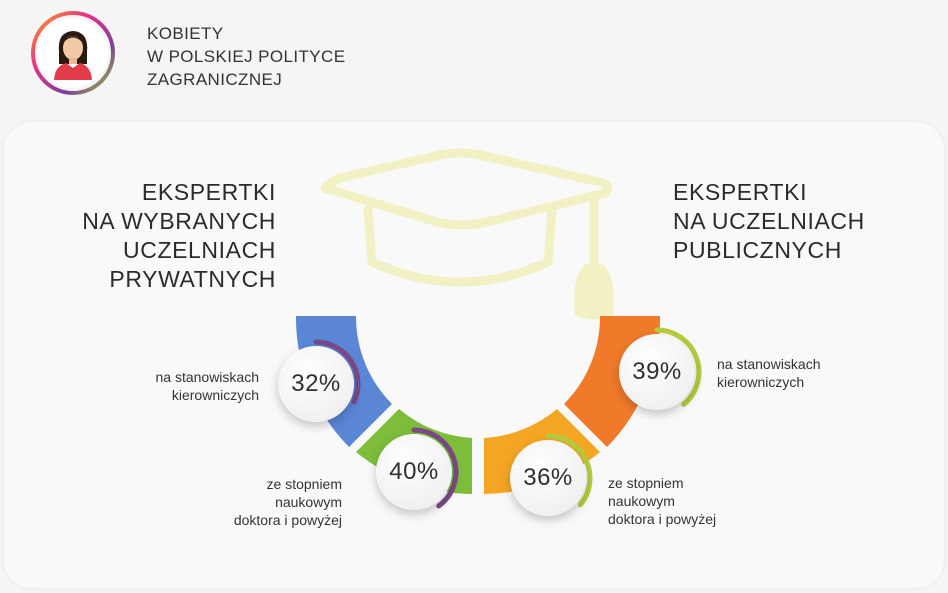  I want to click on right-heading: EKSPERTKI NA UCZELNIACH PUBLICZNYCH, so click(769, 221).